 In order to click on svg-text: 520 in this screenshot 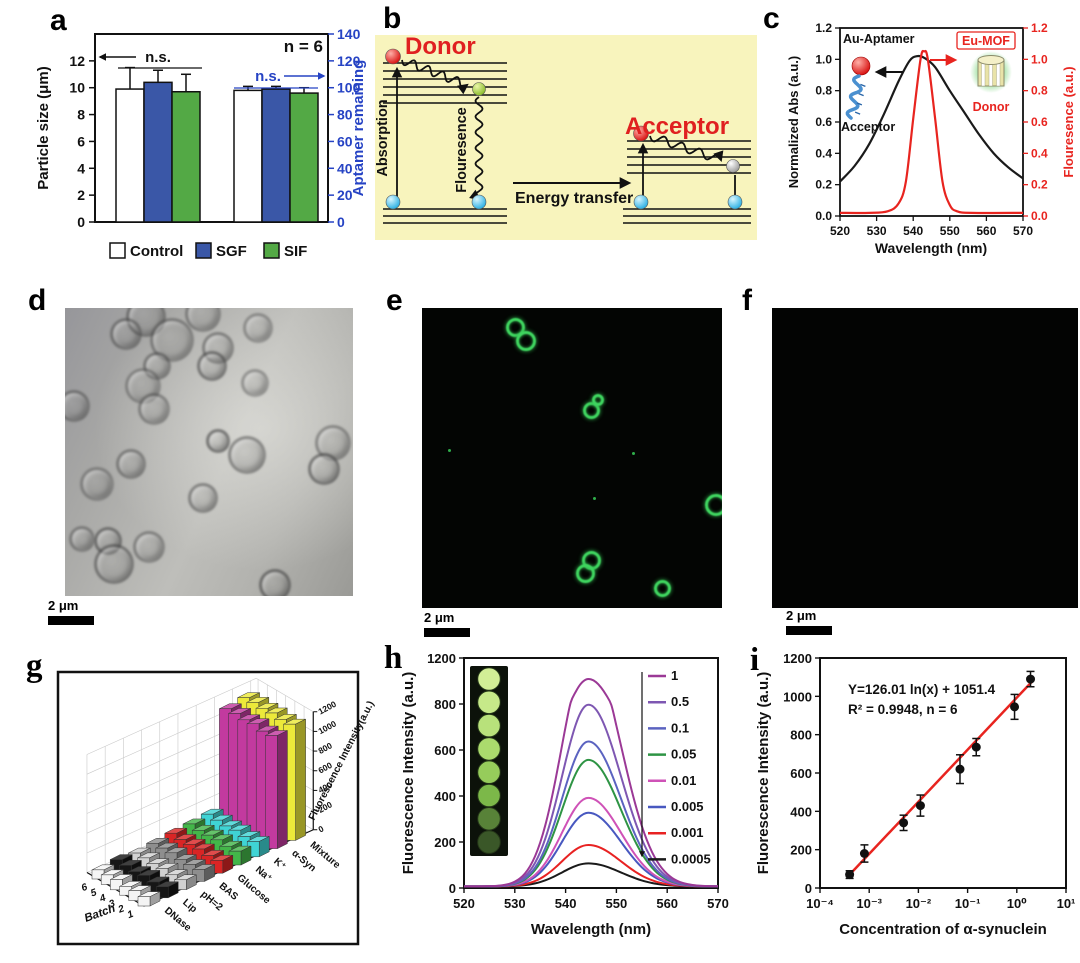, I will do `click(464, 903)`.